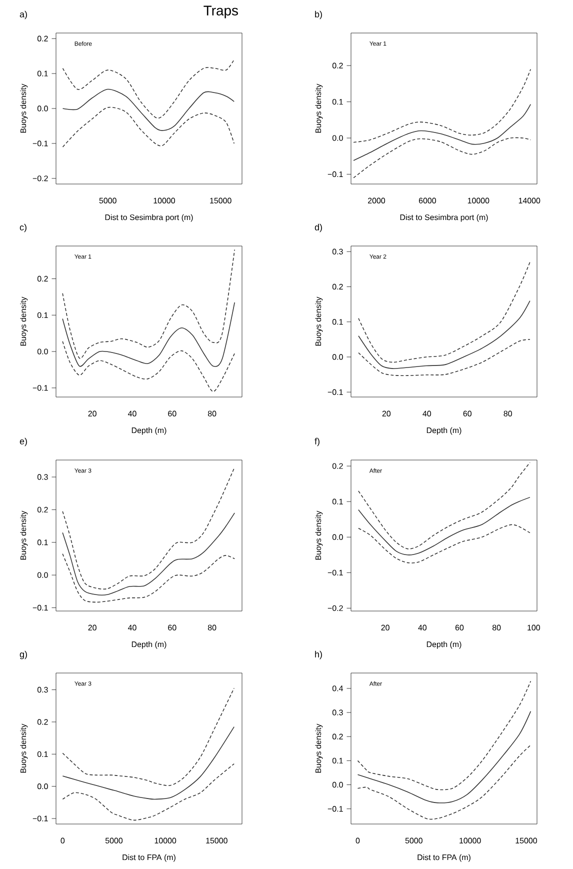 This screenshot has height=869, width=573. Describe the element at coordinates (318, 228) in the screenshot. I see `text: d)` at that location.